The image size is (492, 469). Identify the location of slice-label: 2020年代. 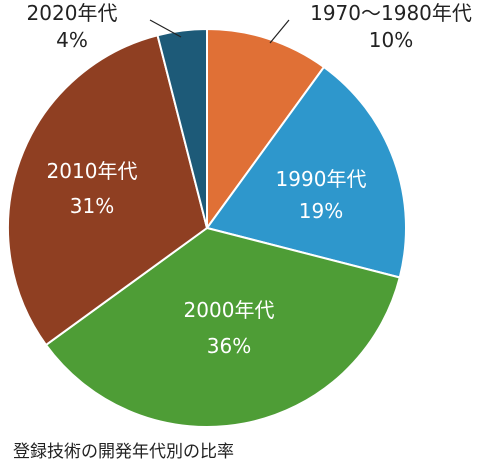
(72, 13).